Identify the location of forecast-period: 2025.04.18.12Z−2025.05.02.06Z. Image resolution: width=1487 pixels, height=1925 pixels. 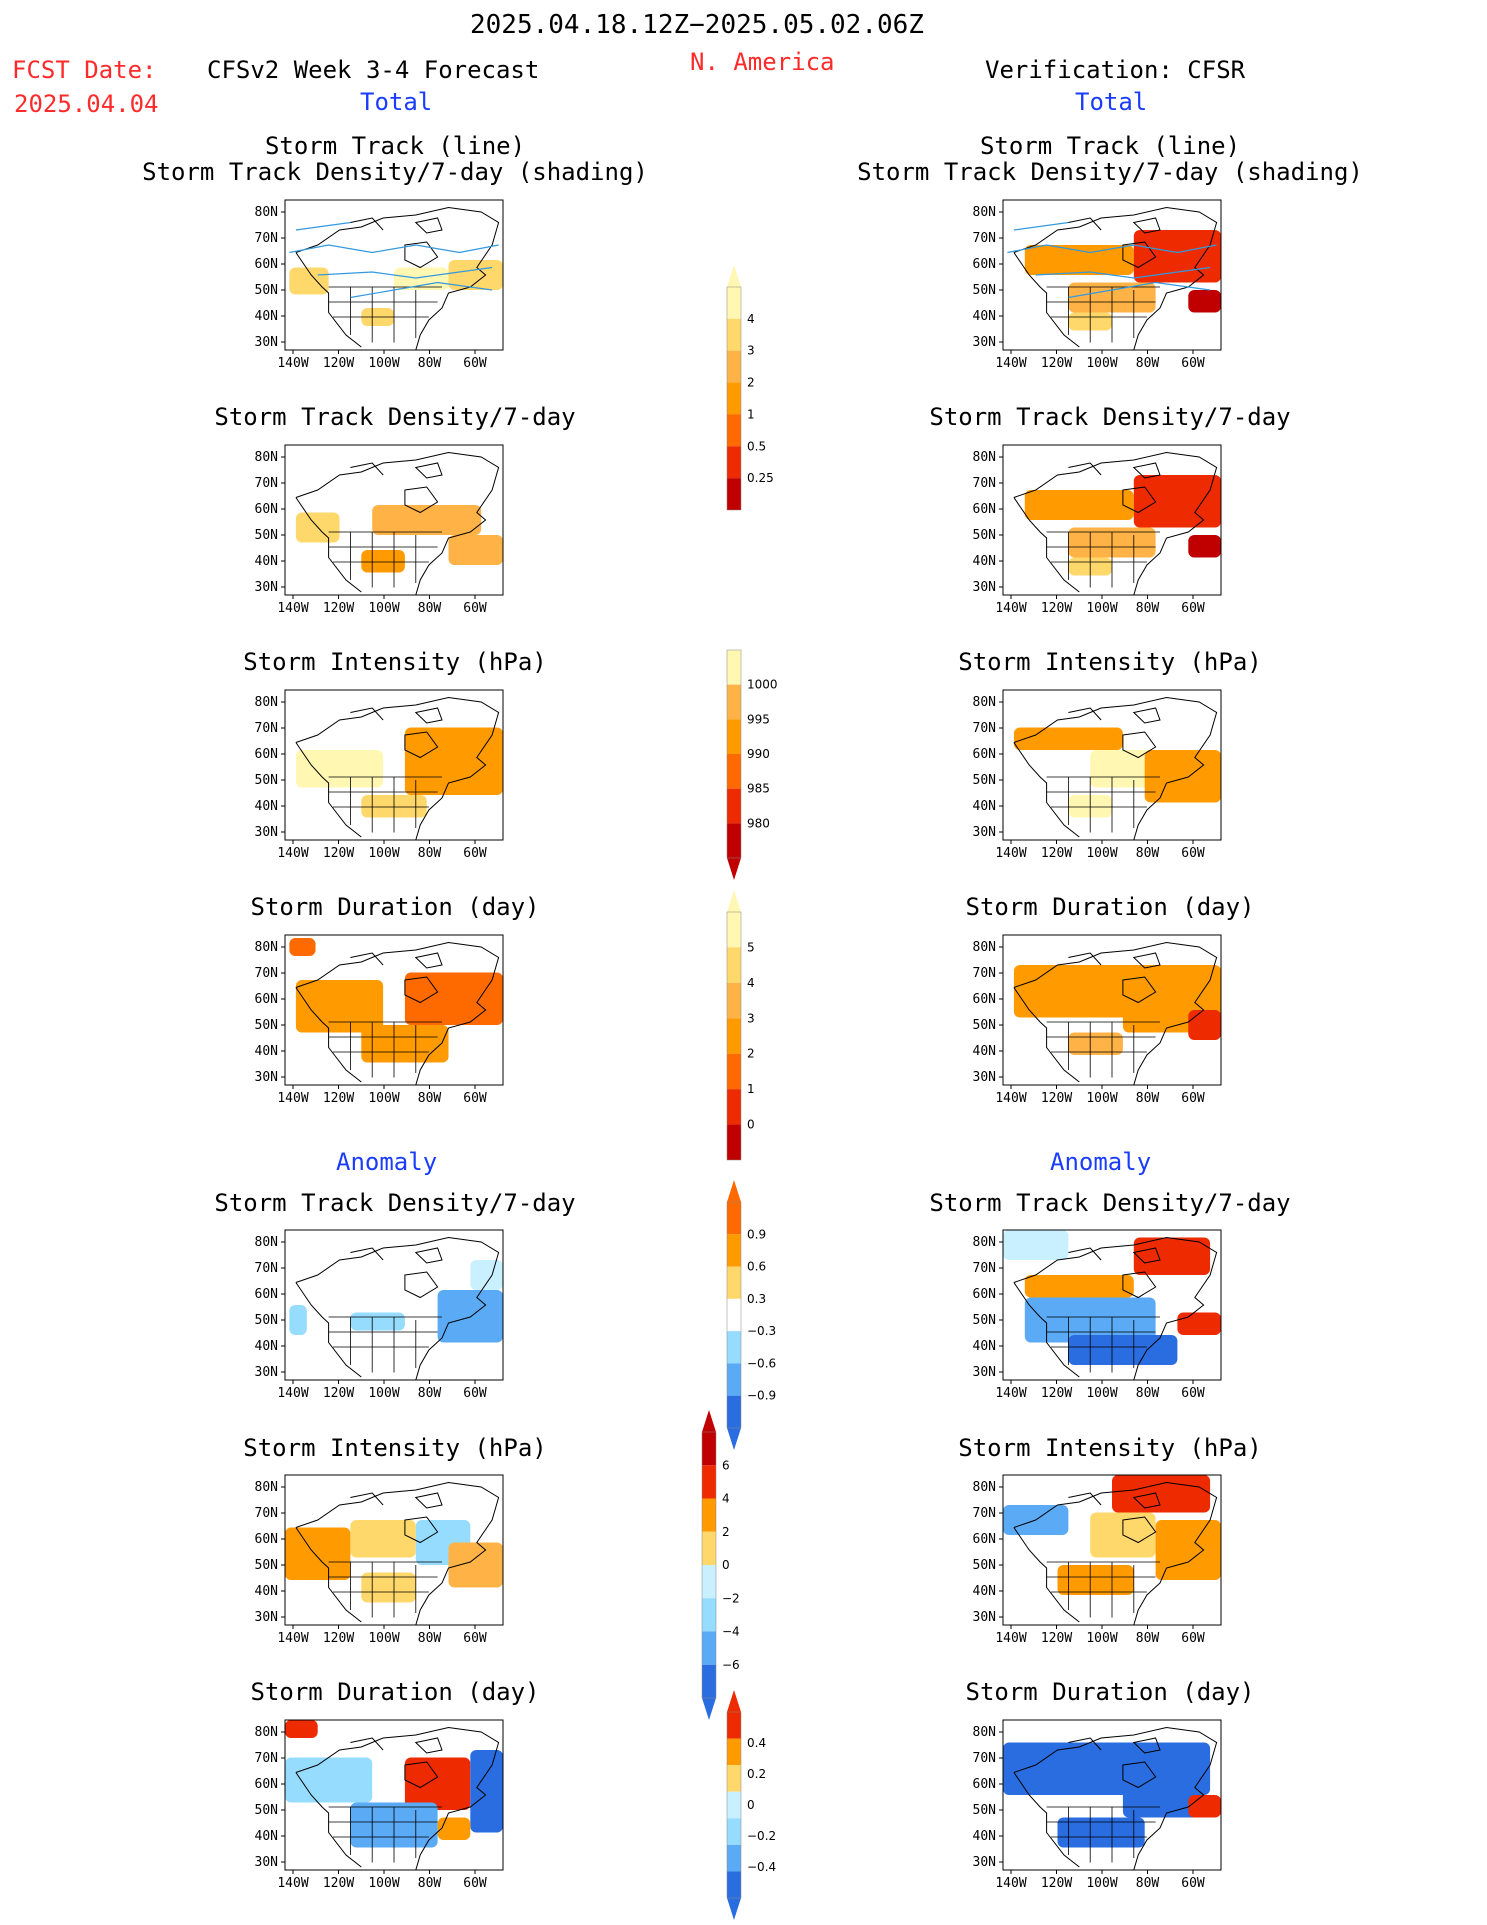
(697, 25).